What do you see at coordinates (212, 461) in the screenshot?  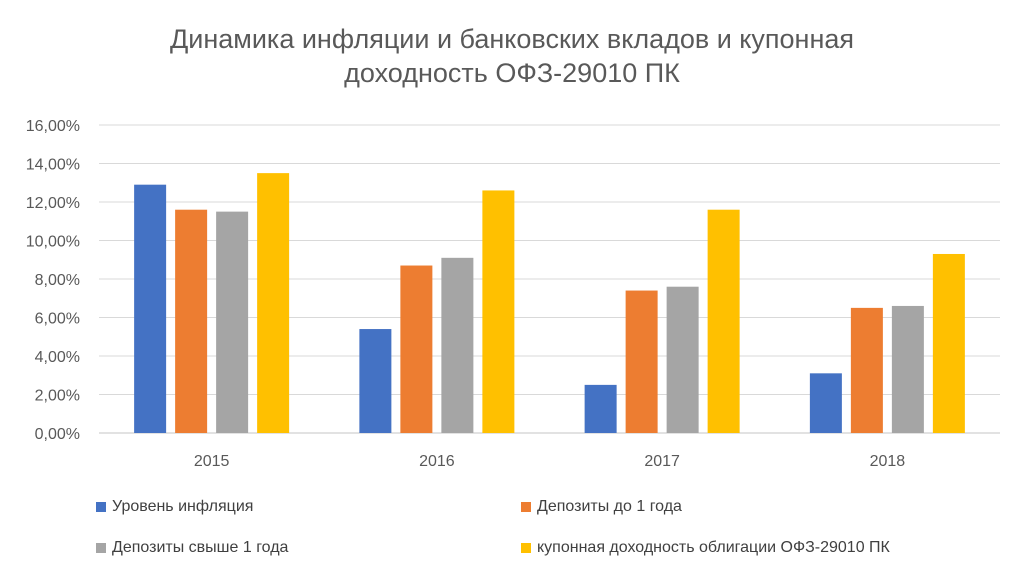 I see `x-tick-label: 2015` at bounding box center [212, 461].